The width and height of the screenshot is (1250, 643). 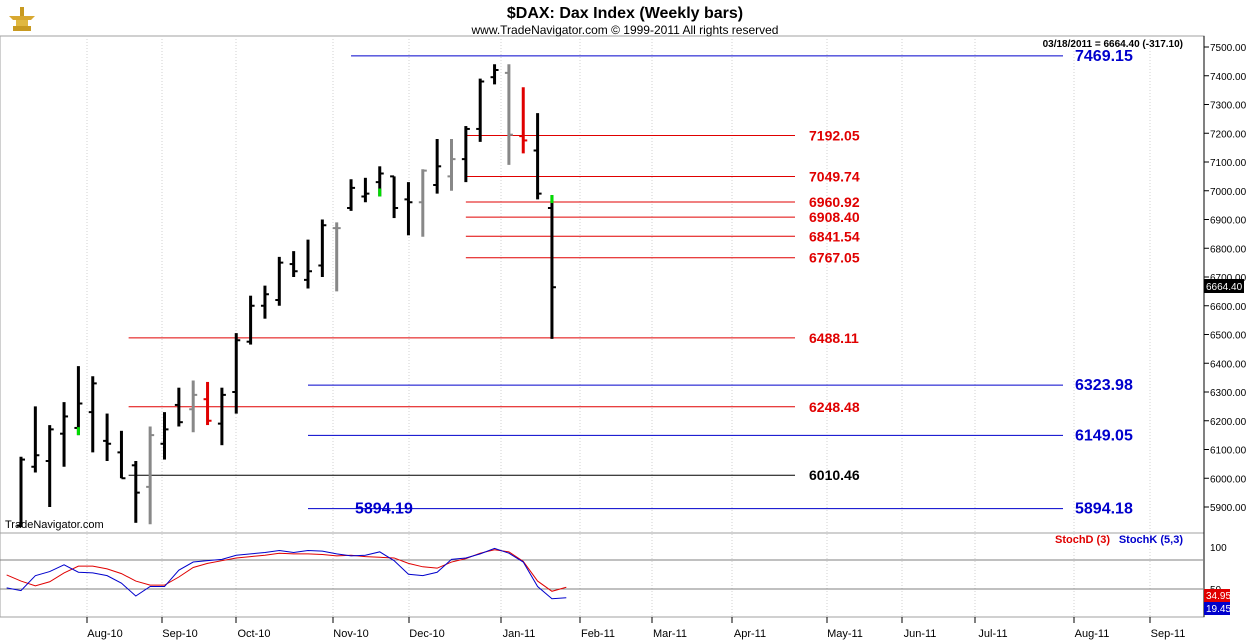 I want to click on last-bar-info: 03/18/2011 = 6664.40 (-317.10), so click(x=1113, y=44).